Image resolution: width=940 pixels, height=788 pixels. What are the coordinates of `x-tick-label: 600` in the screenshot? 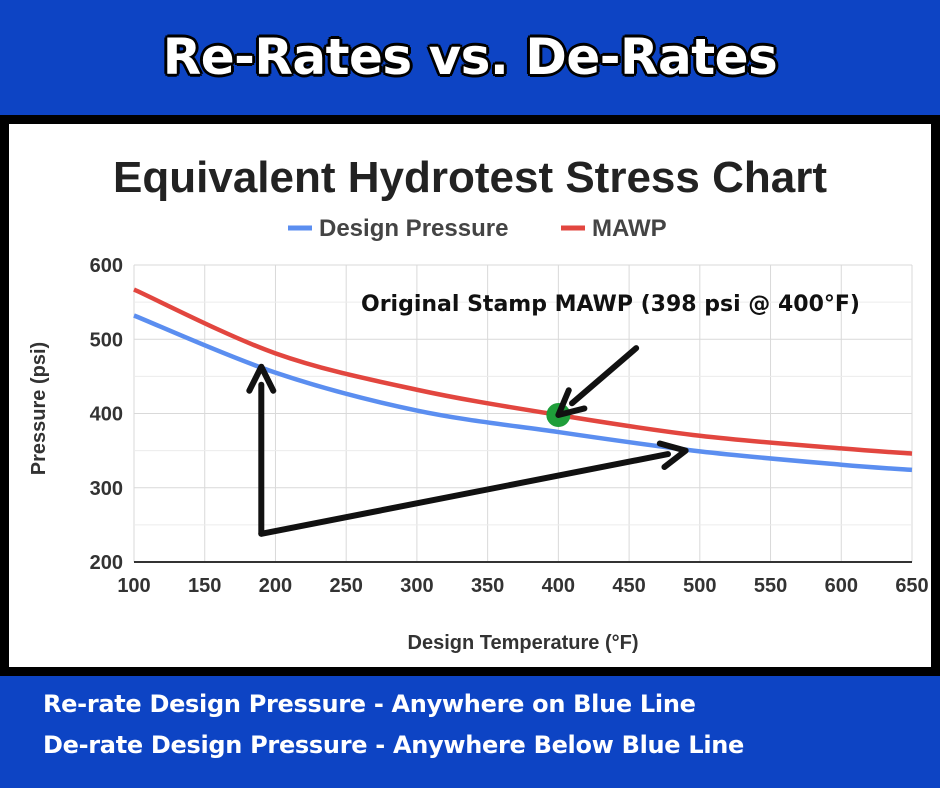 It's located at (841, 586).